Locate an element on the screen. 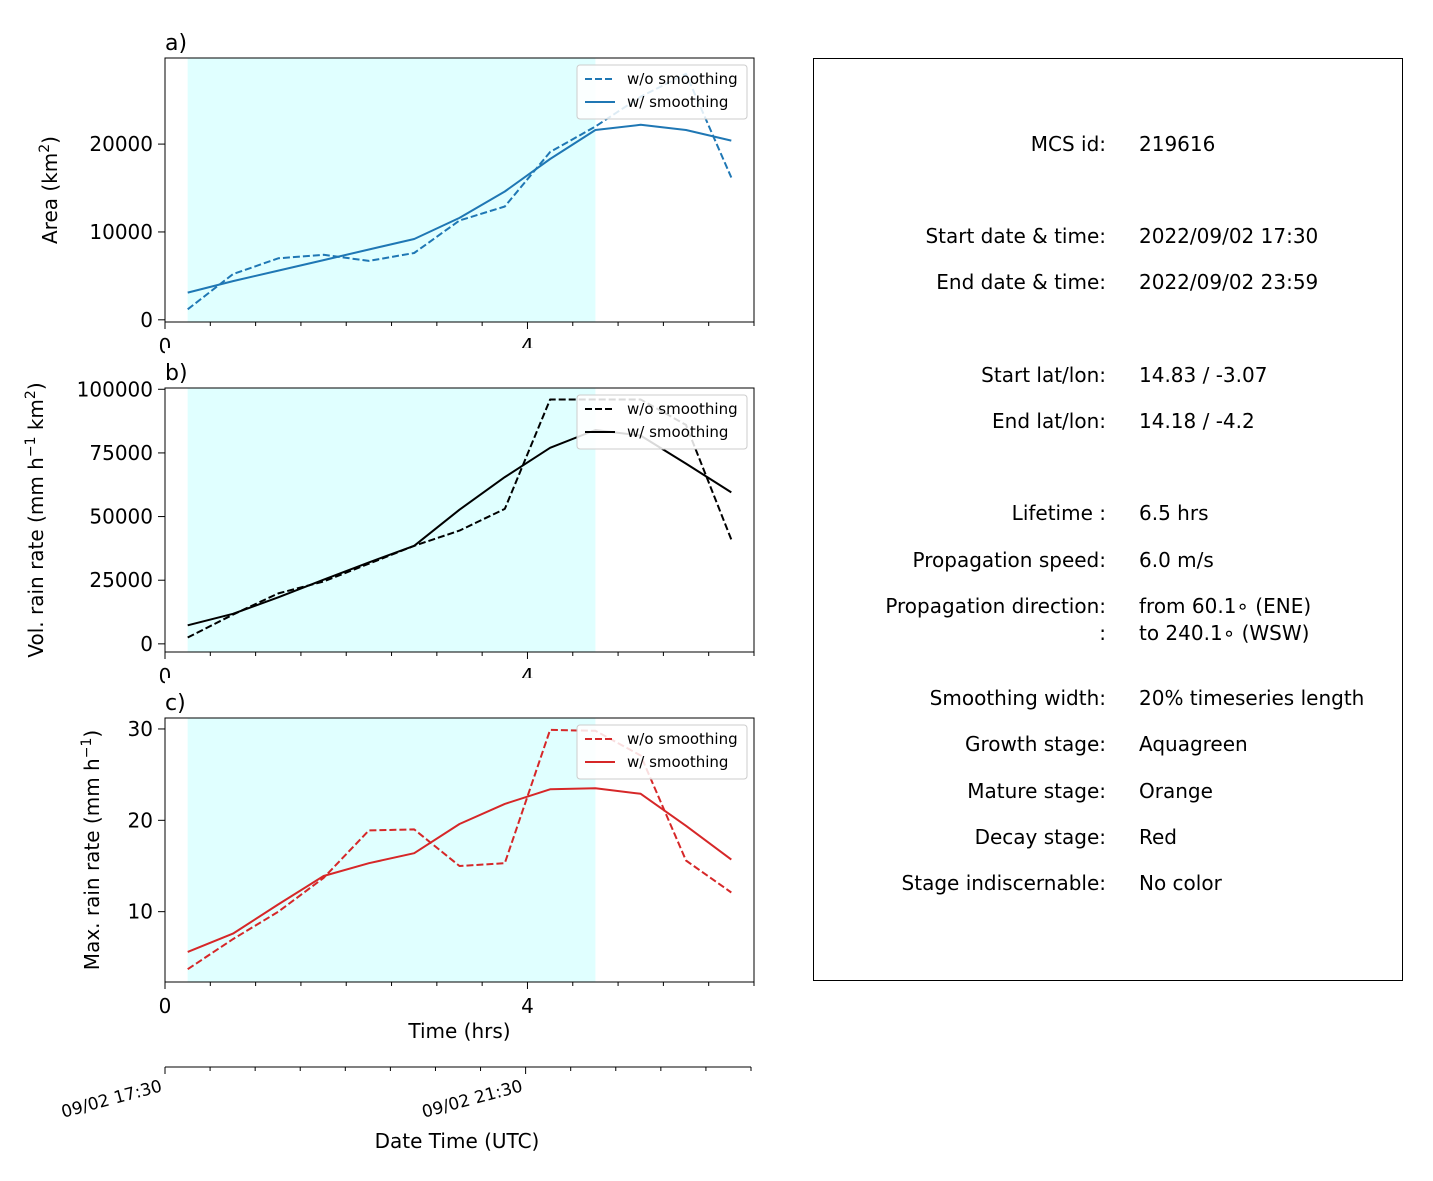 This screenshot has width=1433, height=1181. end-latlon-label: End lat/lon: is located at coordinates (1049, 421).